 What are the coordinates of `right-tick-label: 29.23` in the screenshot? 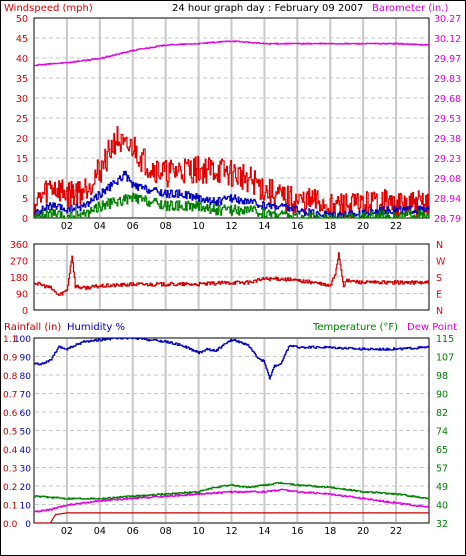 It's located at (447, 159).